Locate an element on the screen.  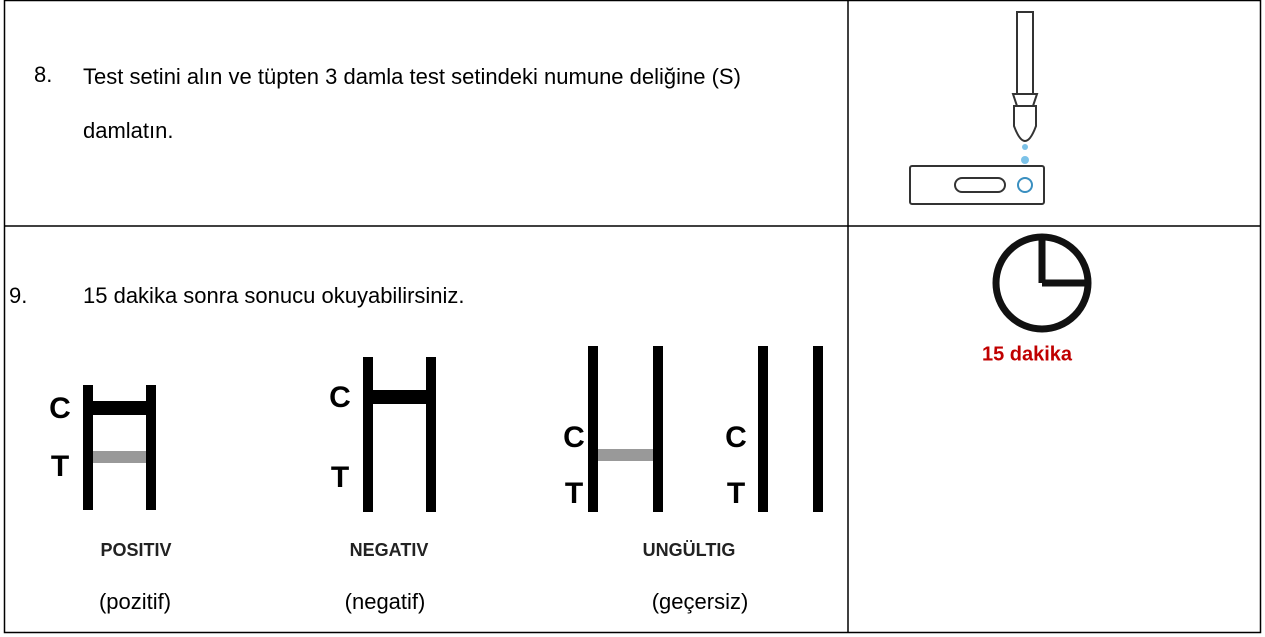
strip-invalid-2: C T is located at coordinates (774, 429).